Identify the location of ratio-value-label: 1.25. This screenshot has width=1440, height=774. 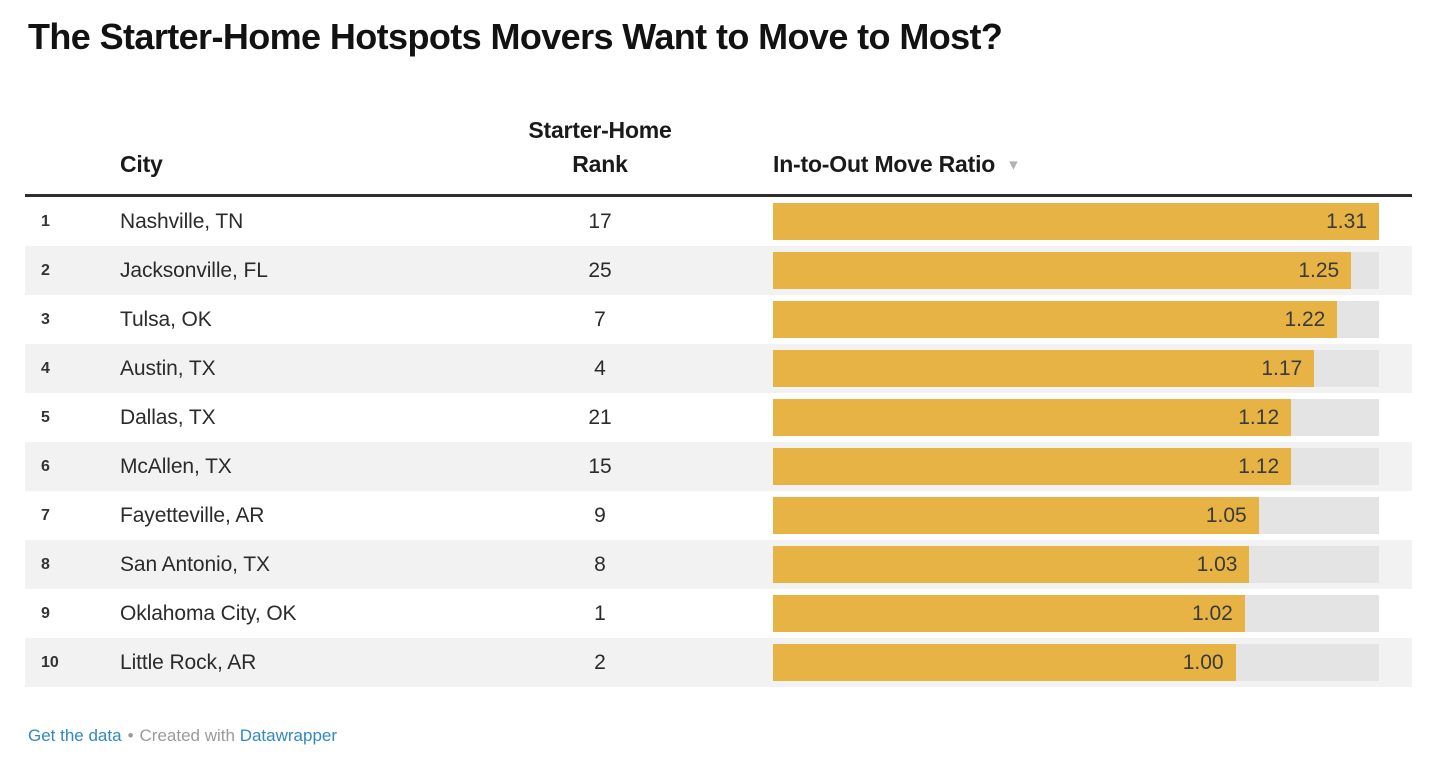
(1319, 270).